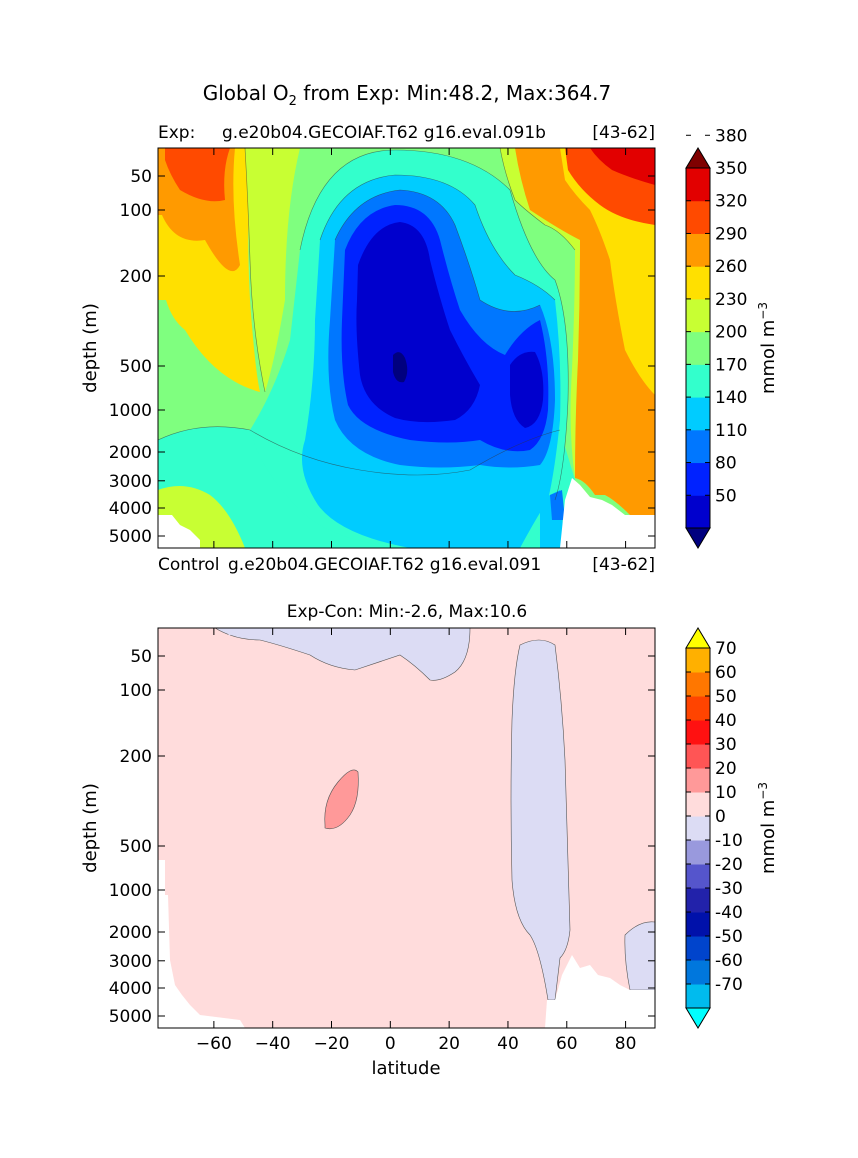  I want to click on x-tick-label: −60, so click(214, 1044).